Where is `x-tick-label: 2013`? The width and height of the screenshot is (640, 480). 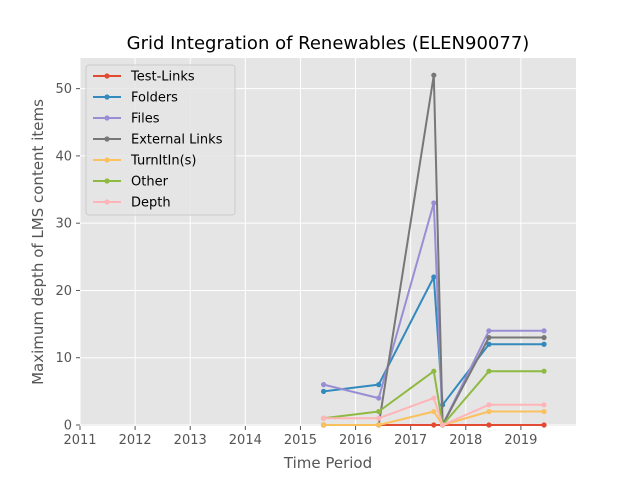
x-tick-label: 2013 is located at coordinates (190, 440).